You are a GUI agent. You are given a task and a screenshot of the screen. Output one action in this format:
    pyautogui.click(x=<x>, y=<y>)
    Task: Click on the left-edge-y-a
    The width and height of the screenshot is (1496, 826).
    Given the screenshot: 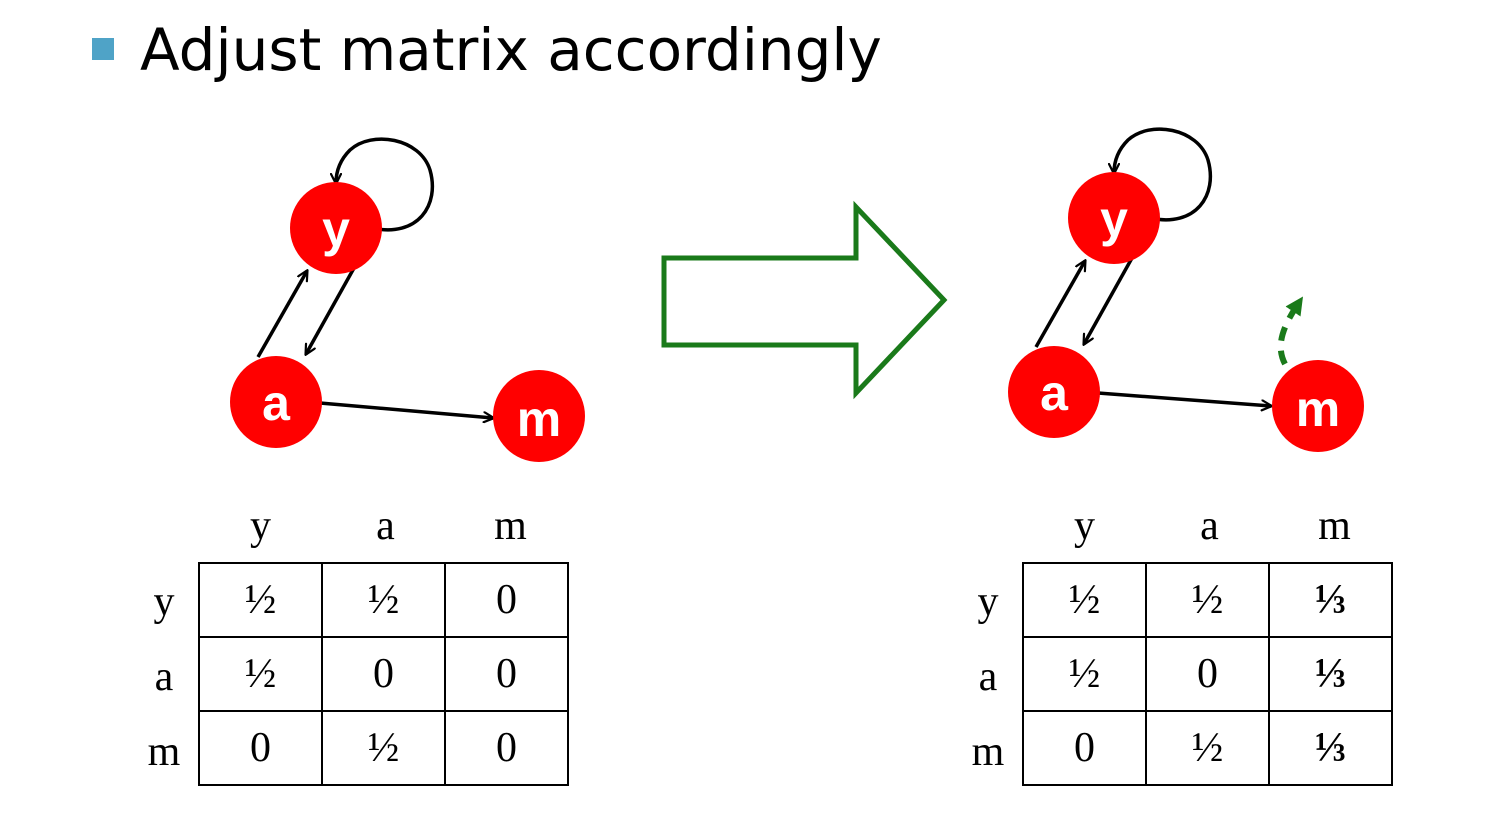 What is the action you would take?
    pyautogui.click(x=331, y=310)
    